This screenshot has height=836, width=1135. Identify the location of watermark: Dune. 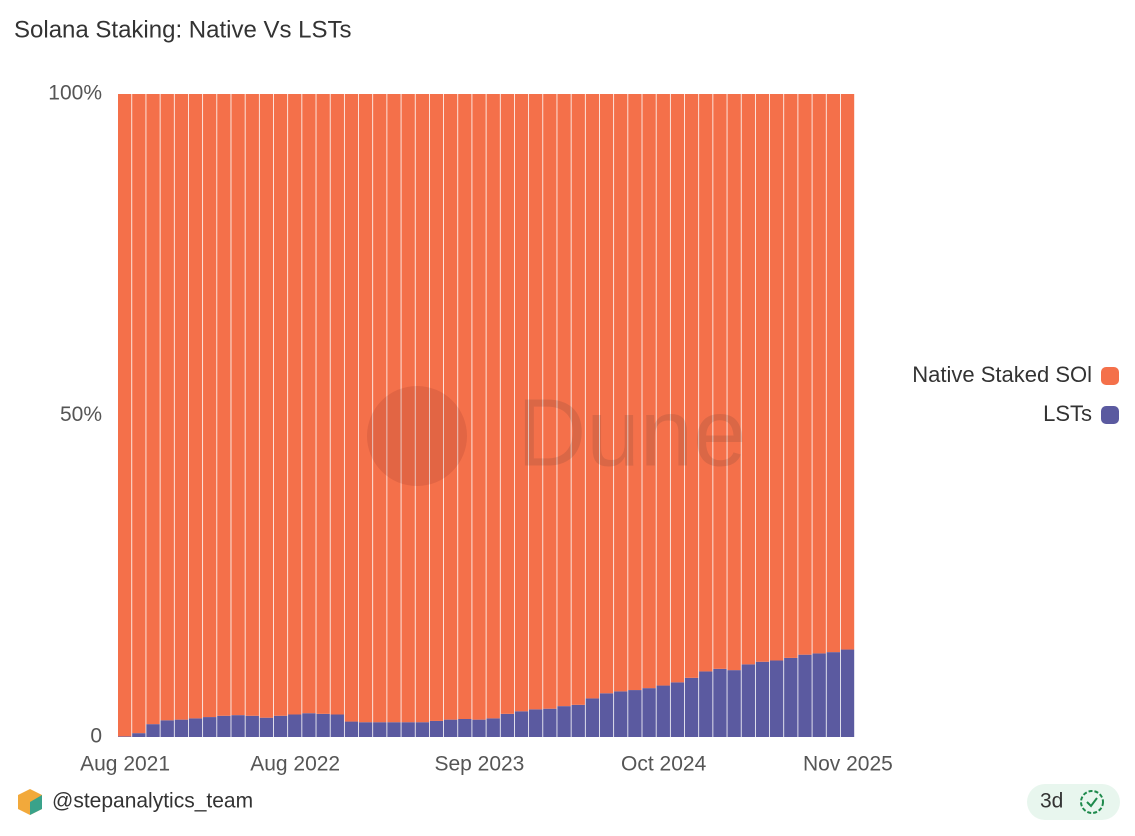
(557, 432).